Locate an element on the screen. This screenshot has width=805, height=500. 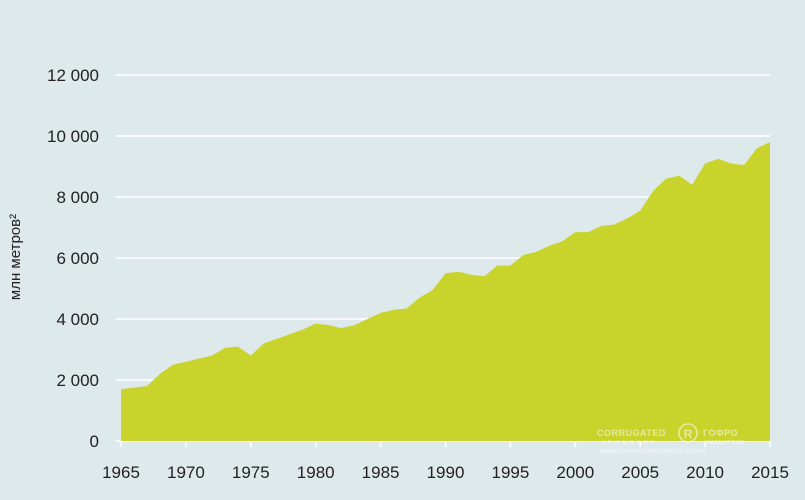
watermark-logo-left-1: CORRUGATED is located at coordinates (631, 433).